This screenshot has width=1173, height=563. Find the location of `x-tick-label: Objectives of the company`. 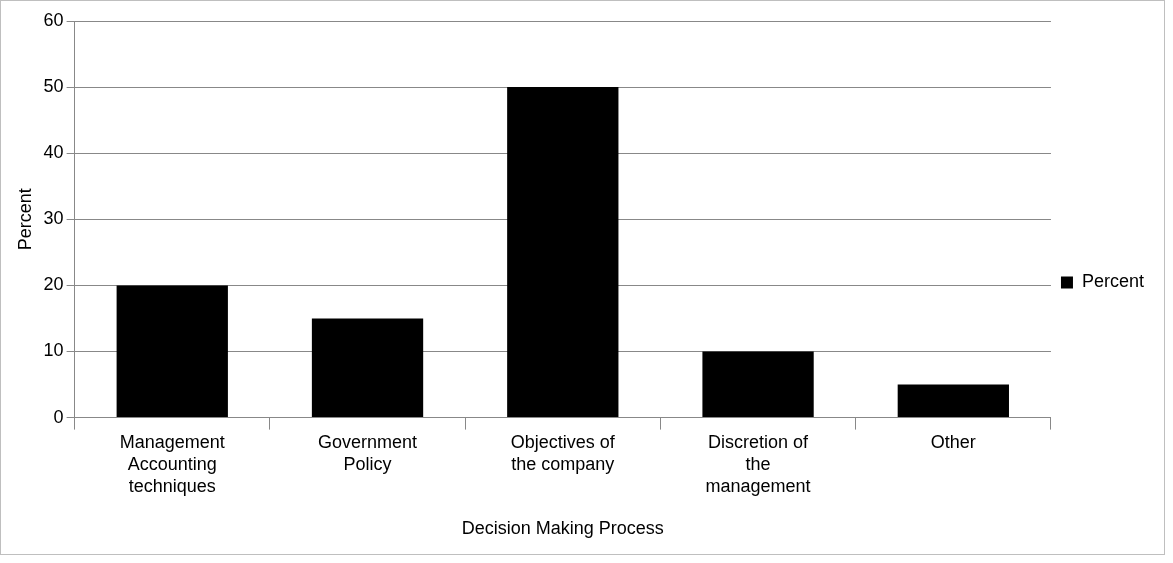

x-tick-label: Objectives of the company is located at coordinates (563, 453).